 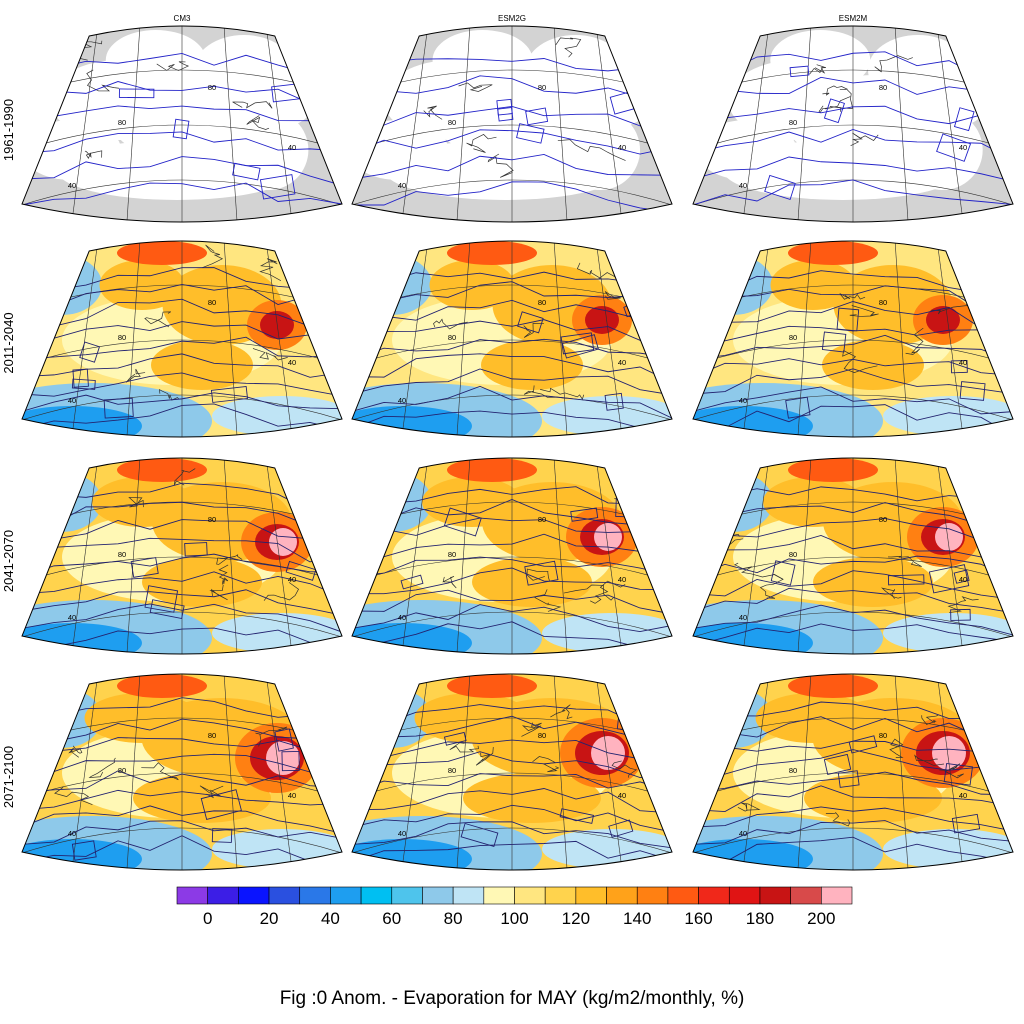 What do you see at coordinates (269, 918) in the screenshot?
I see `colorbar-tick-label: 20` at bounding box center [269, 918].